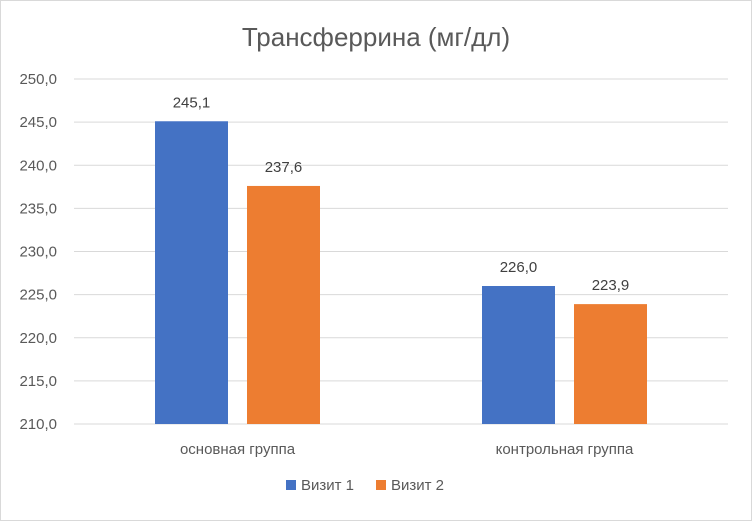  What do you see at coordinates (519, 267) in the screenshot?
I see `data-label: 226,0` at bounding box center [519, 267].